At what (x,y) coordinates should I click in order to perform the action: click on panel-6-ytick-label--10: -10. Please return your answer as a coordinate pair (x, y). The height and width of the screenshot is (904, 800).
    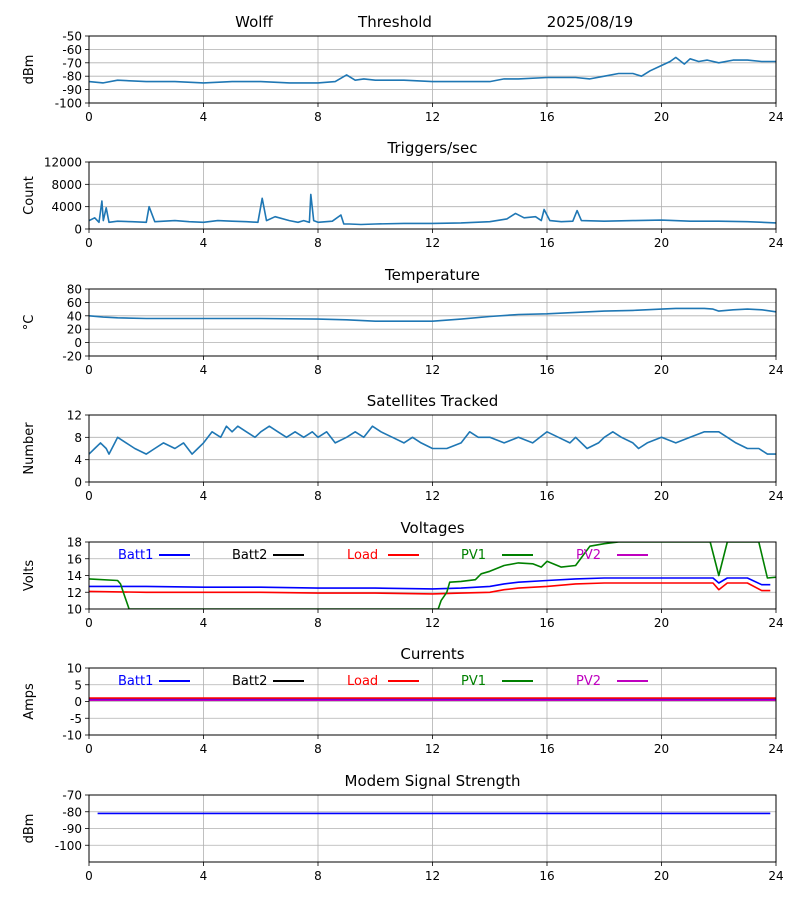
    Looking at the image, I should click on (72, 736).